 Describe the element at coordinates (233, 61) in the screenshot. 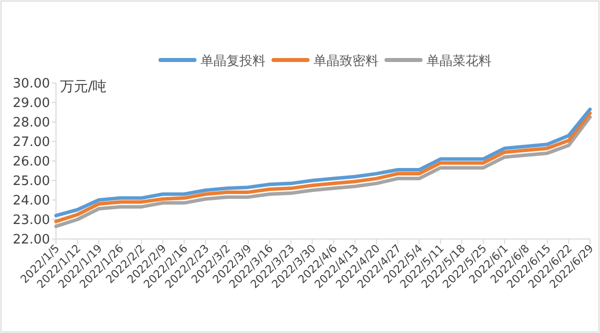

I see `legend-label: 单晶复投料` at that location.